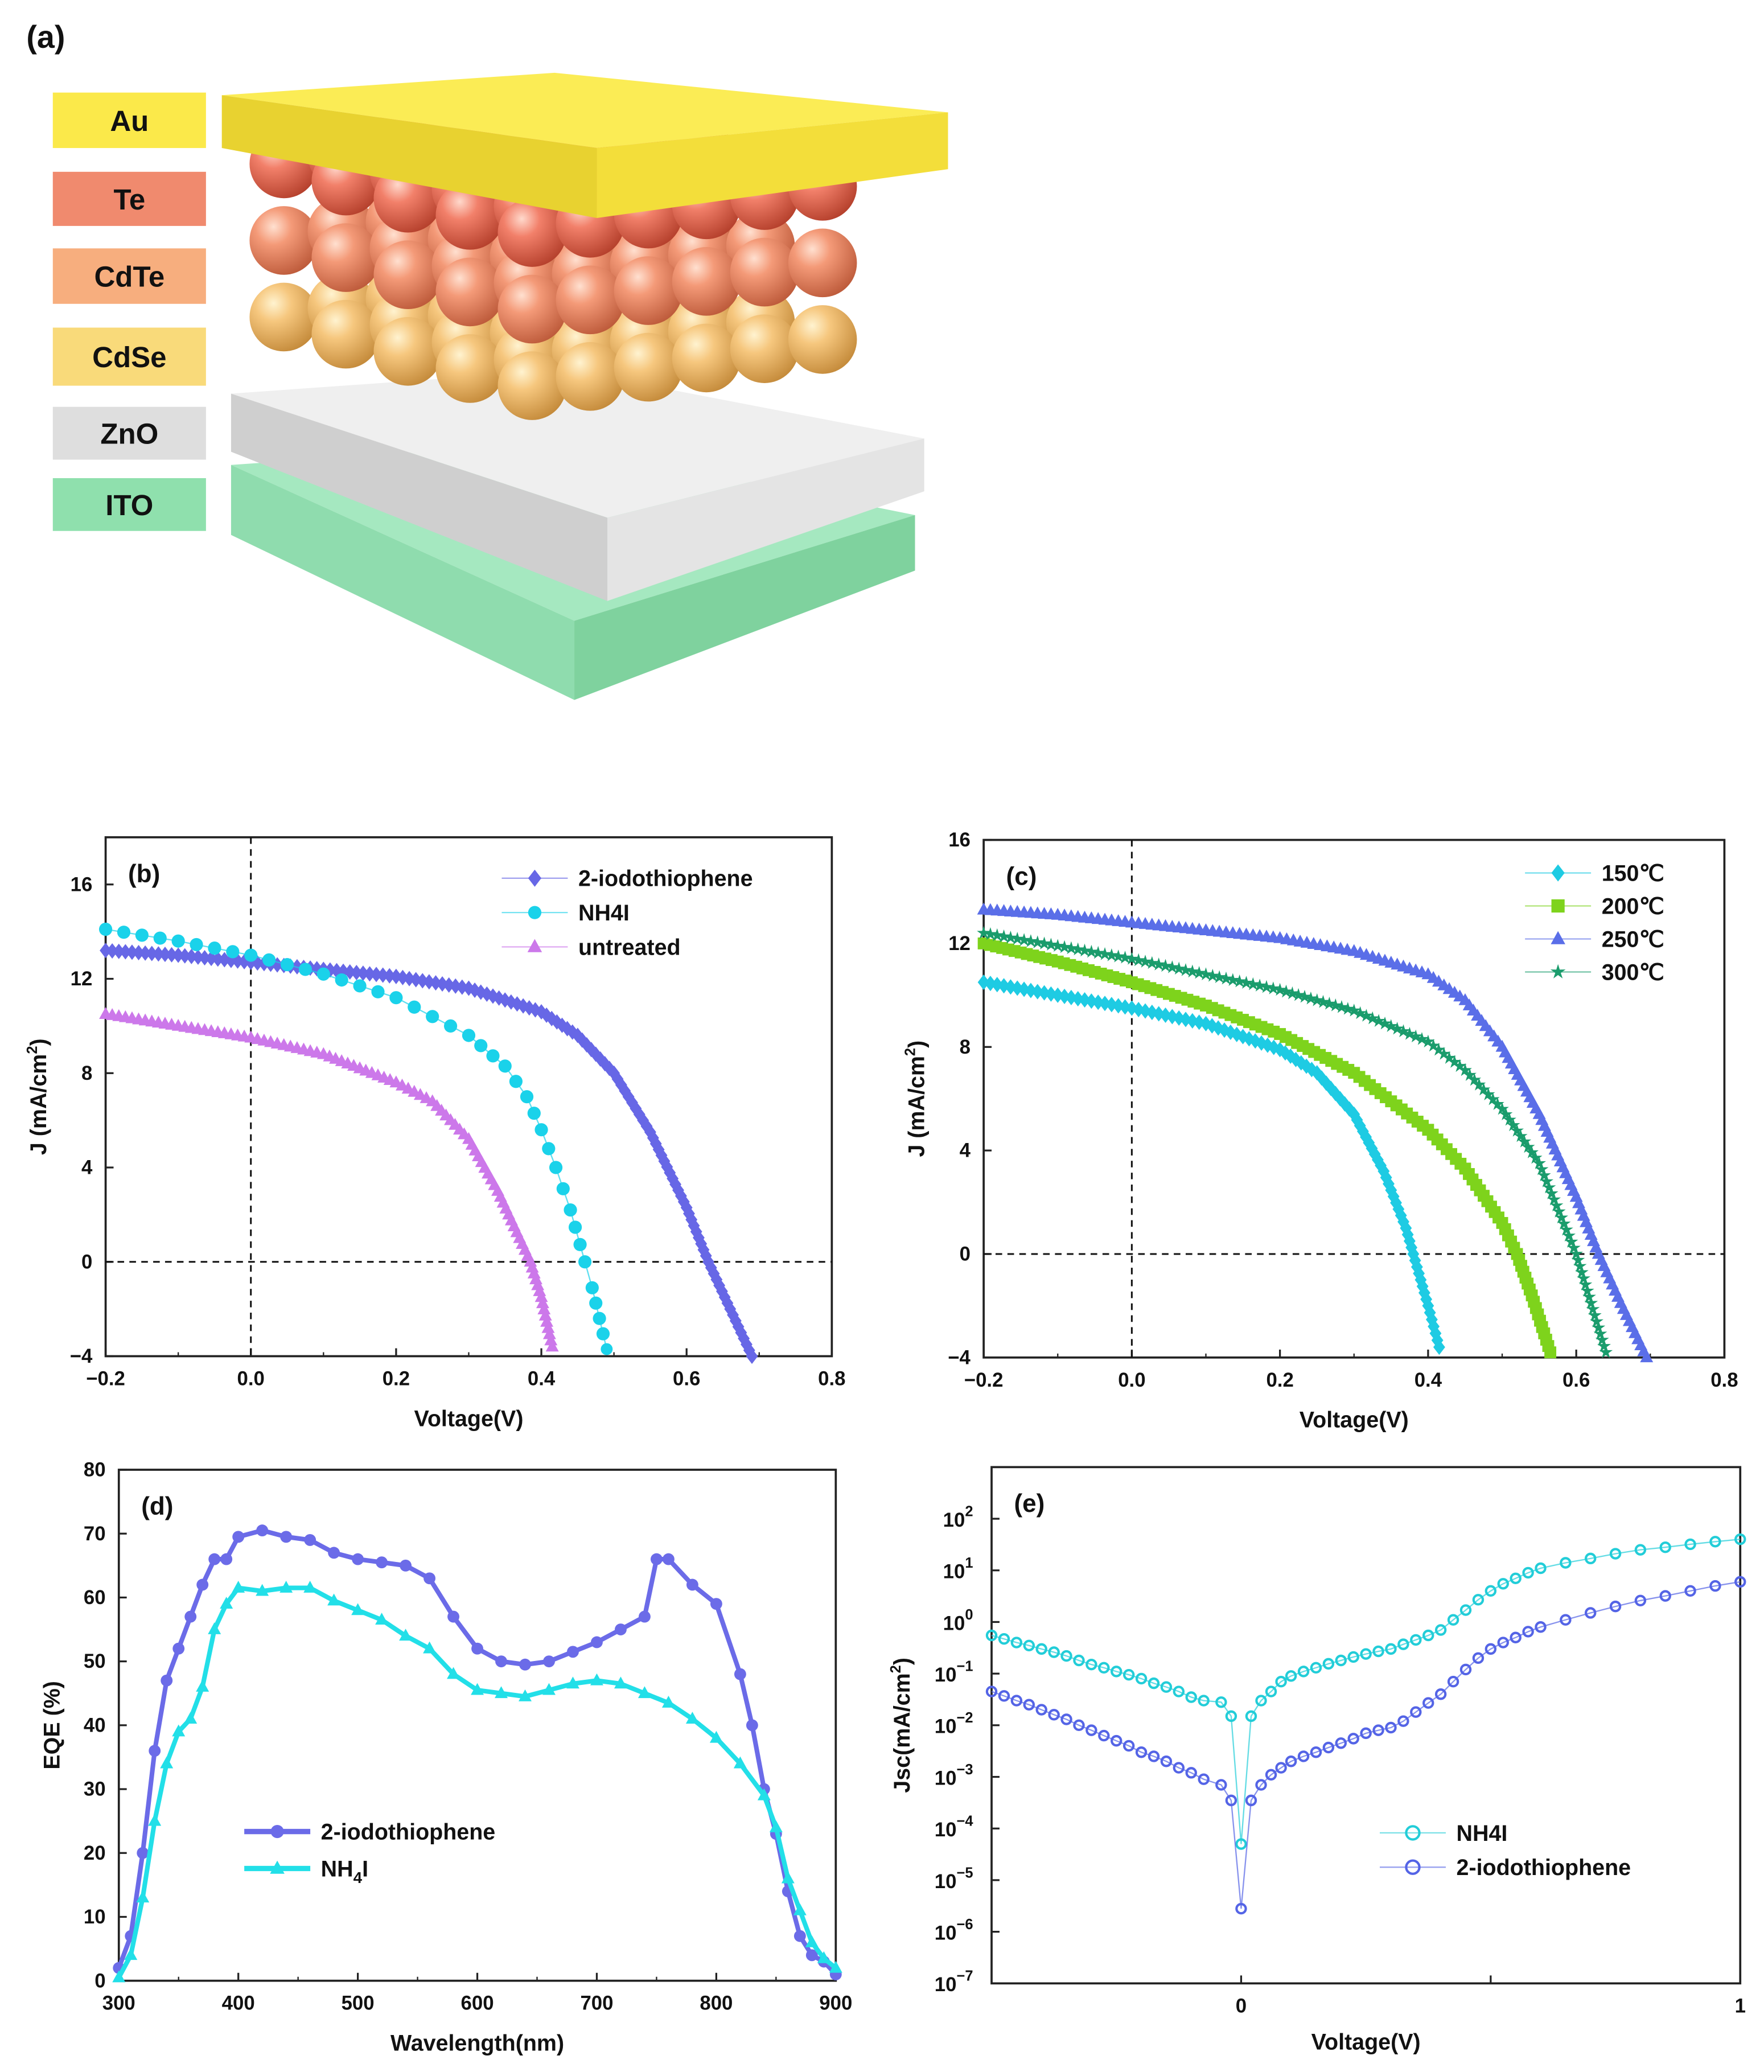 This screenshot has width=1764, height=2072. What do you see at coordinates (1029, 1504) in the screenshot?
I see `panel-label-e: (e)` at bounding box center [1029, 1504].